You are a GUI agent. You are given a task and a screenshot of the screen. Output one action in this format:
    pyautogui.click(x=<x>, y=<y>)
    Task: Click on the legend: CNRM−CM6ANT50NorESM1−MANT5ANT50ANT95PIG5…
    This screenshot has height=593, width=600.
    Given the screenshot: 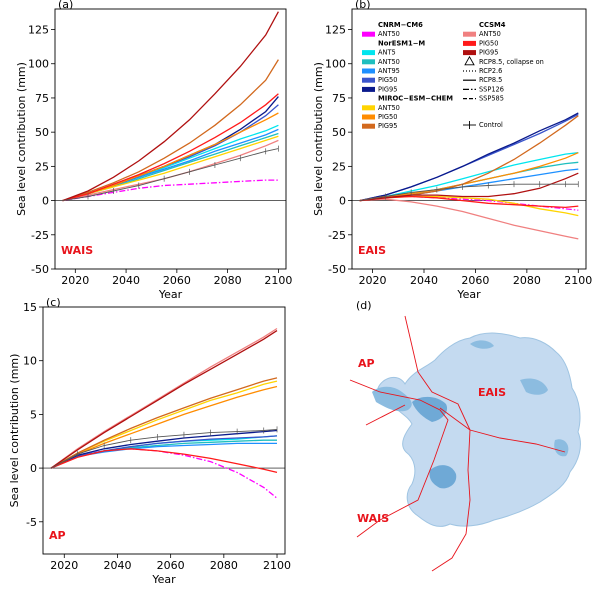 What is the action you would take?
    pyautogui.click(x=453, y=75)
    